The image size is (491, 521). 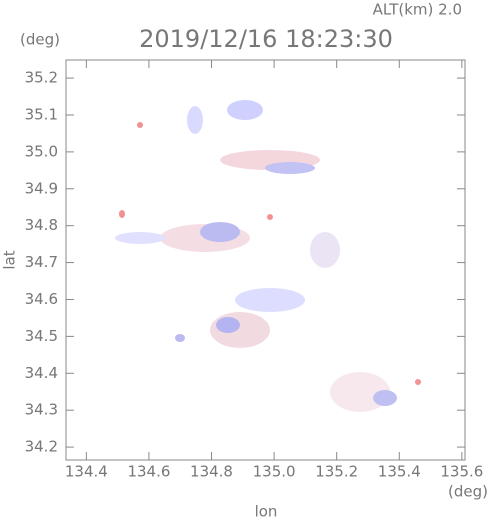 I want to click on y-unit: (deg), so click(x=40, y=40).